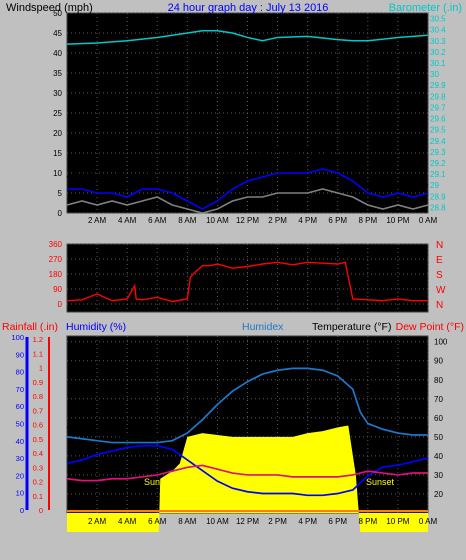 This screenshot has width=466, height=560. Describe the element at coordinates (380, 482) in the screenshot. I see `sunset-annotation: Sunset` at that location.